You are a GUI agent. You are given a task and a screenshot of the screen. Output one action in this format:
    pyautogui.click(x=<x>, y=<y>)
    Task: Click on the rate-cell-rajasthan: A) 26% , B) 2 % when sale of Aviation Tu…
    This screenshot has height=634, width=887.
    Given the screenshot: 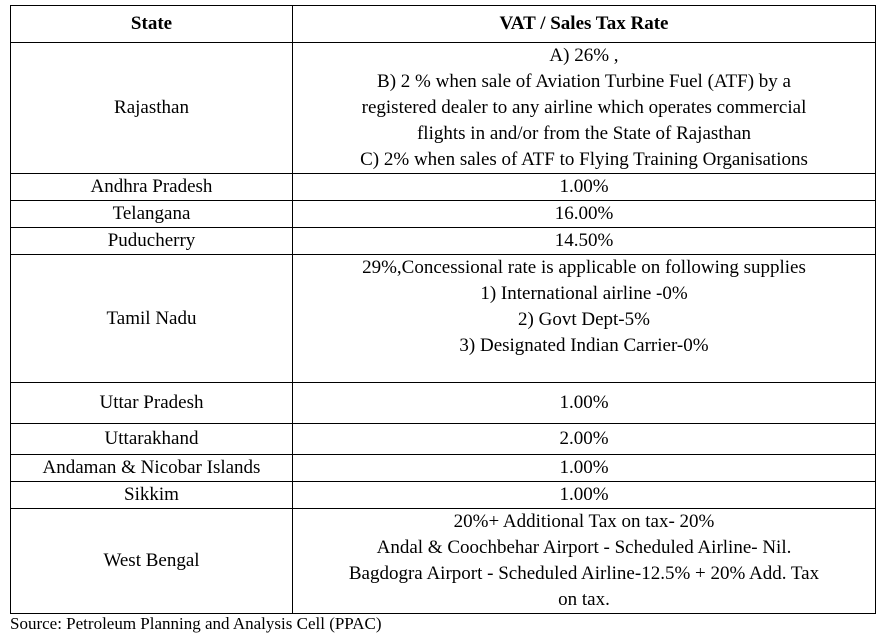 What is the action you would take?
    pyautogui.click(x=584, y=108)
    